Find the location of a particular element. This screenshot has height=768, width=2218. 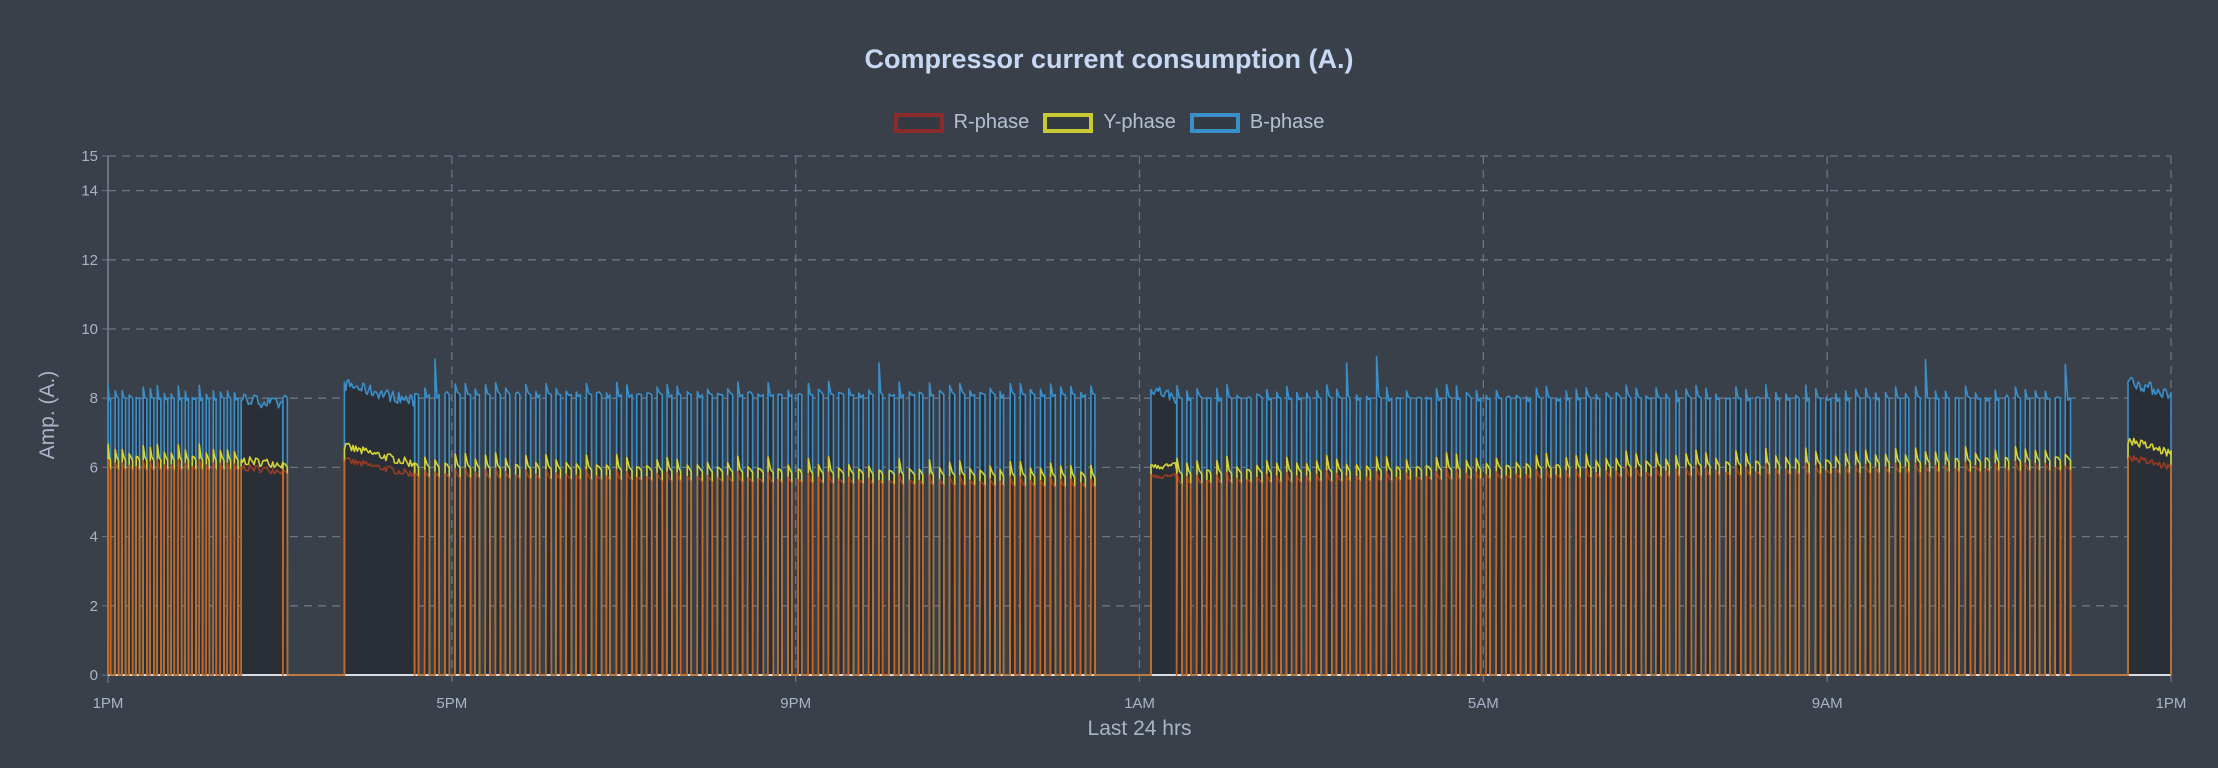

y-tick-label: 8 is located at coordinates (94, 398).